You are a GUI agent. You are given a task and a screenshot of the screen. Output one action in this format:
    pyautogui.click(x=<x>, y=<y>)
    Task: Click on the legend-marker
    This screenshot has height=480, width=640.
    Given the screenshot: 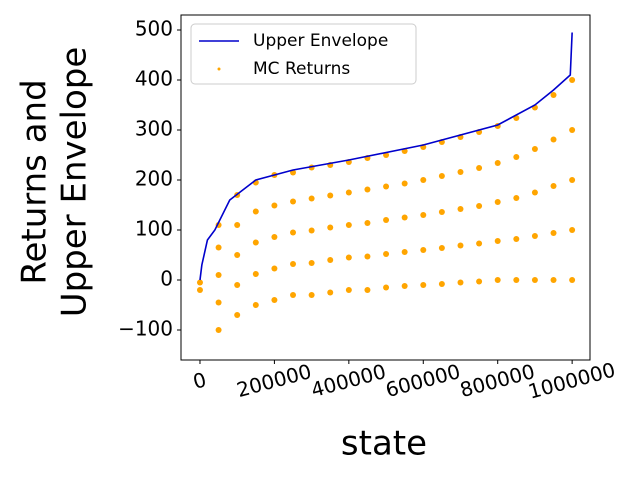 What is the action you would take?
    pyautogui.click(x=219, y=69)
    